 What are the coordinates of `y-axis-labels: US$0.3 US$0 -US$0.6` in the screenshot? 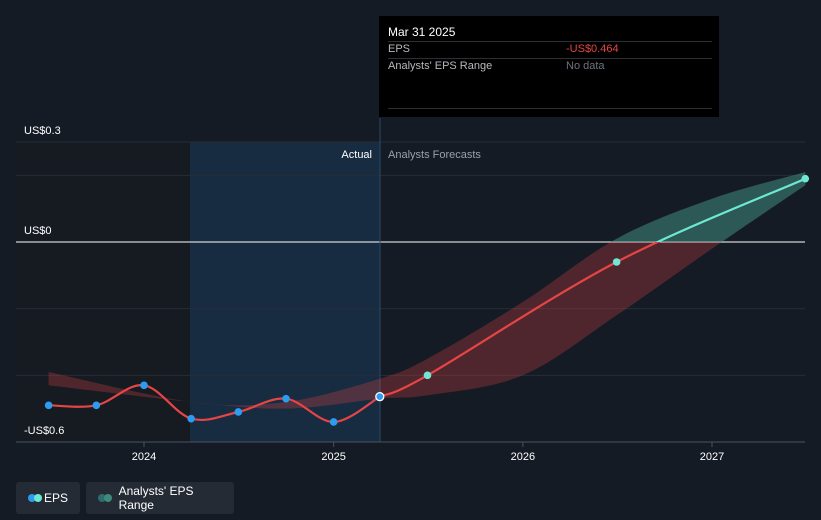 It's located at (44, 281).